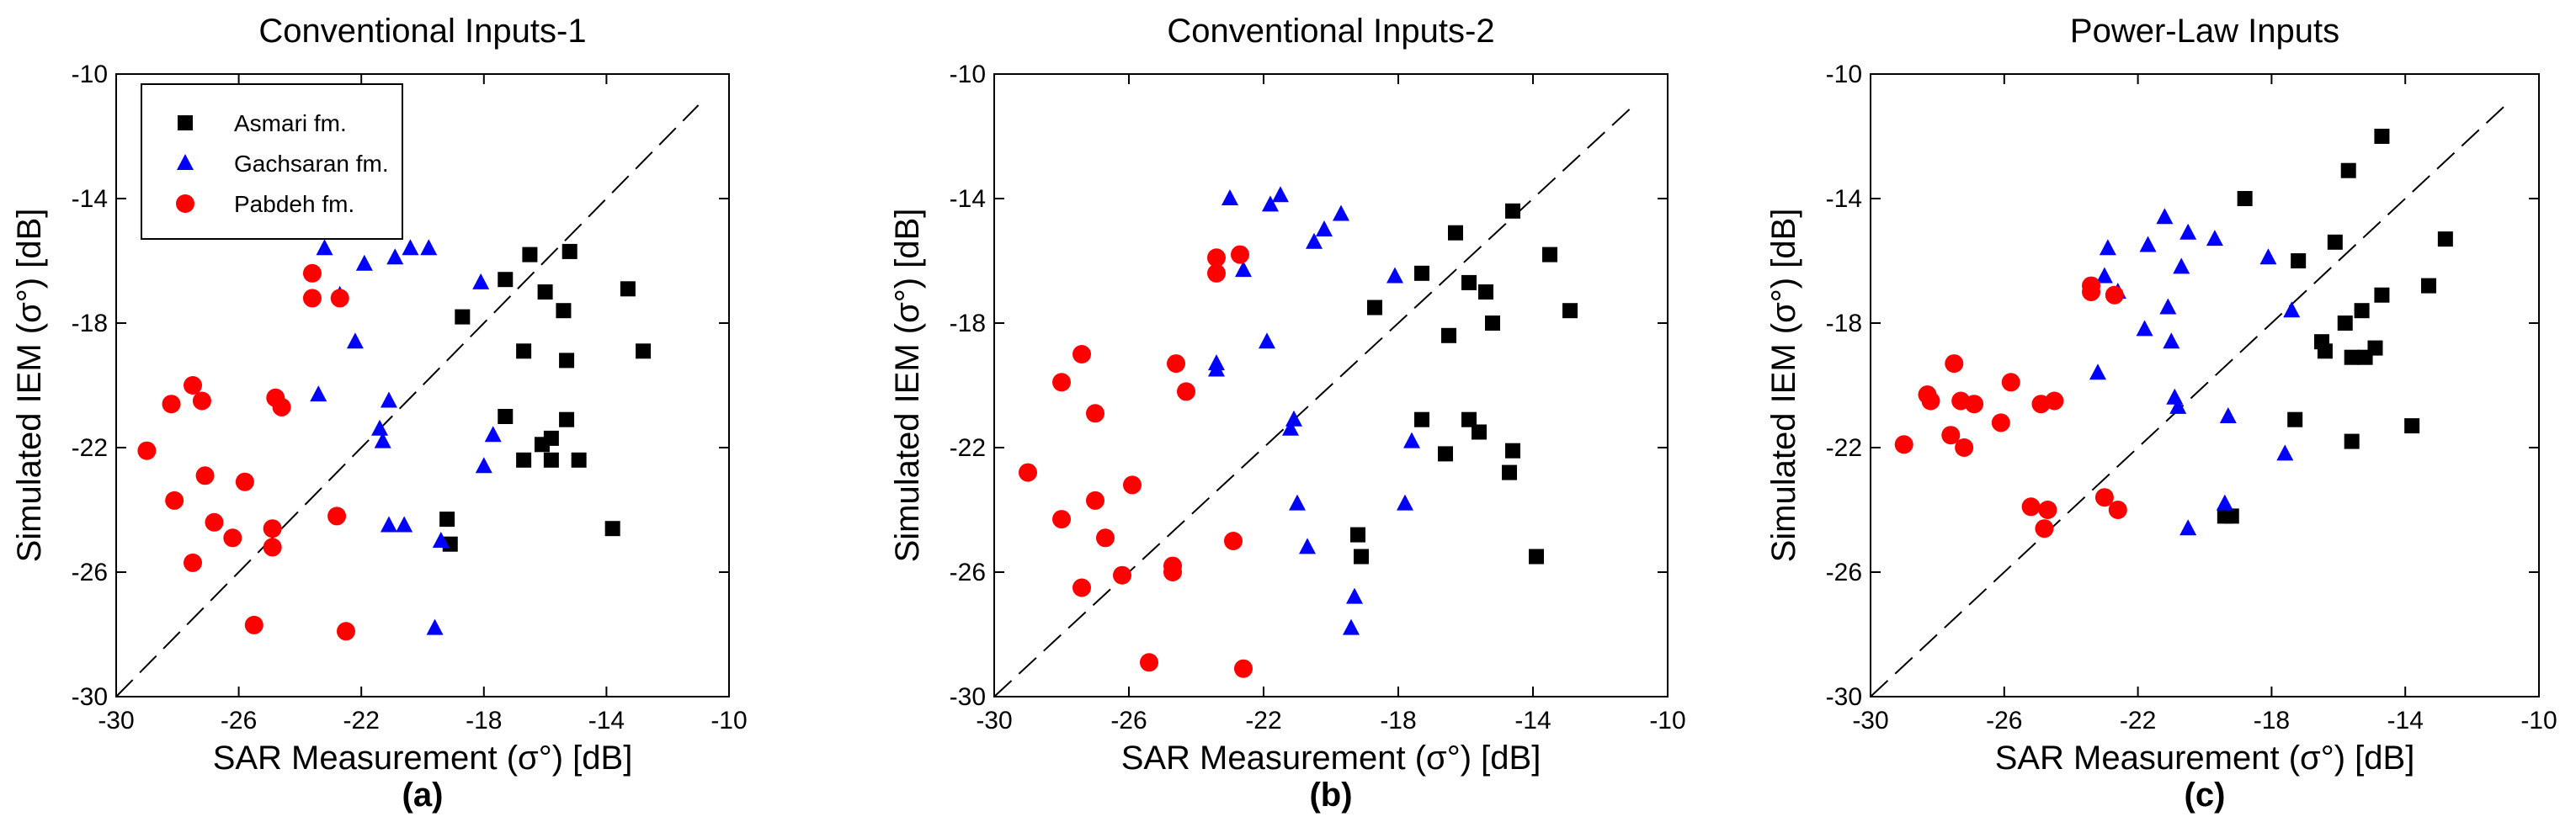 Image resolution: width=2576 pixels, height=838 pixels. What do you see at coordinates (968, 199) in the screenshot?
I see `y-tick-label: -14` at bounding box center [968, 199].